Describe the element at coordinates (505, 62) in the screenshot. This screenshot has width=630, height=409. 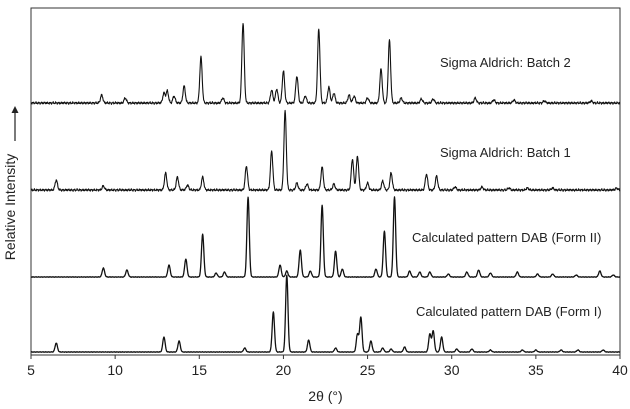
I see `series-label: Sigma Aldrich: Batch 2` at that location.